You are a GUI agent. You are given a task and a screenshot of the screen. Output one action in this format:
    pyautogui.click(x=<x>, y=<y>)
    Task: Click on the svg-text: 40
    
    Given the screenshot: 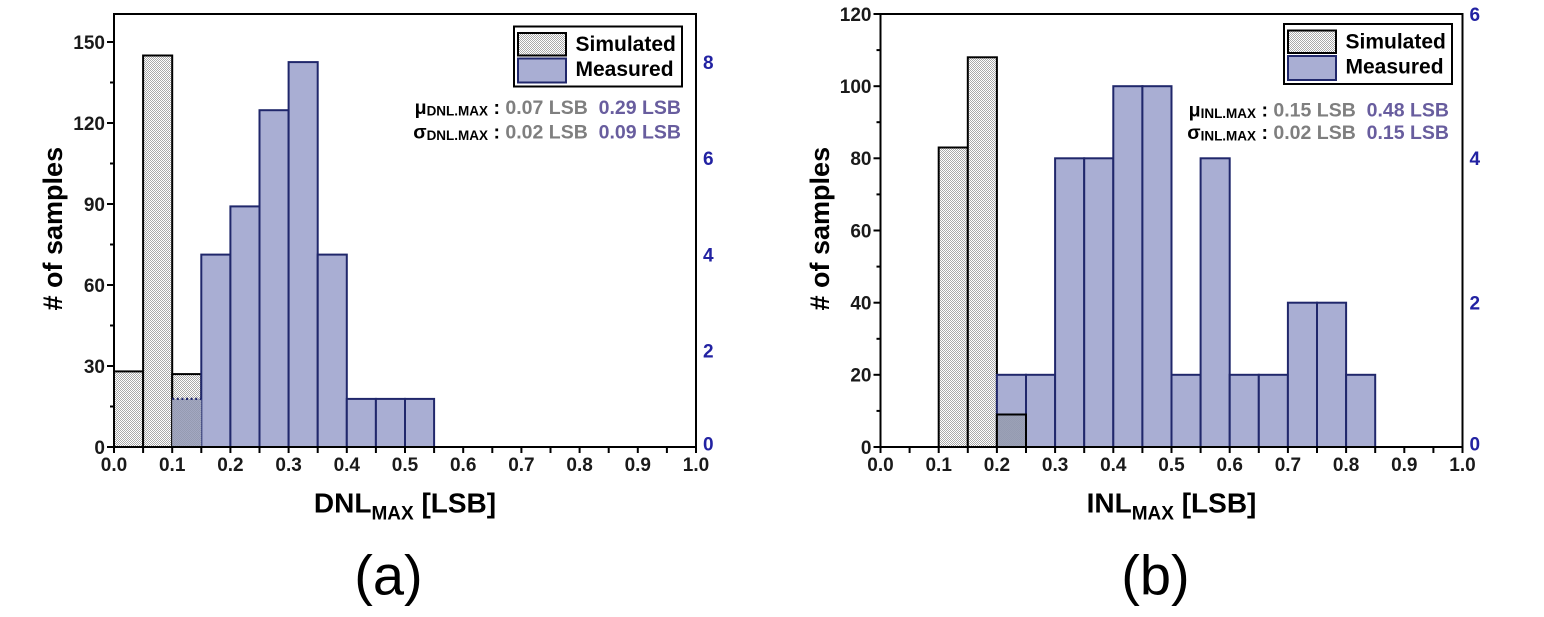 What is the action you would take?
    pyautogui.click(x=860, y=304)
    